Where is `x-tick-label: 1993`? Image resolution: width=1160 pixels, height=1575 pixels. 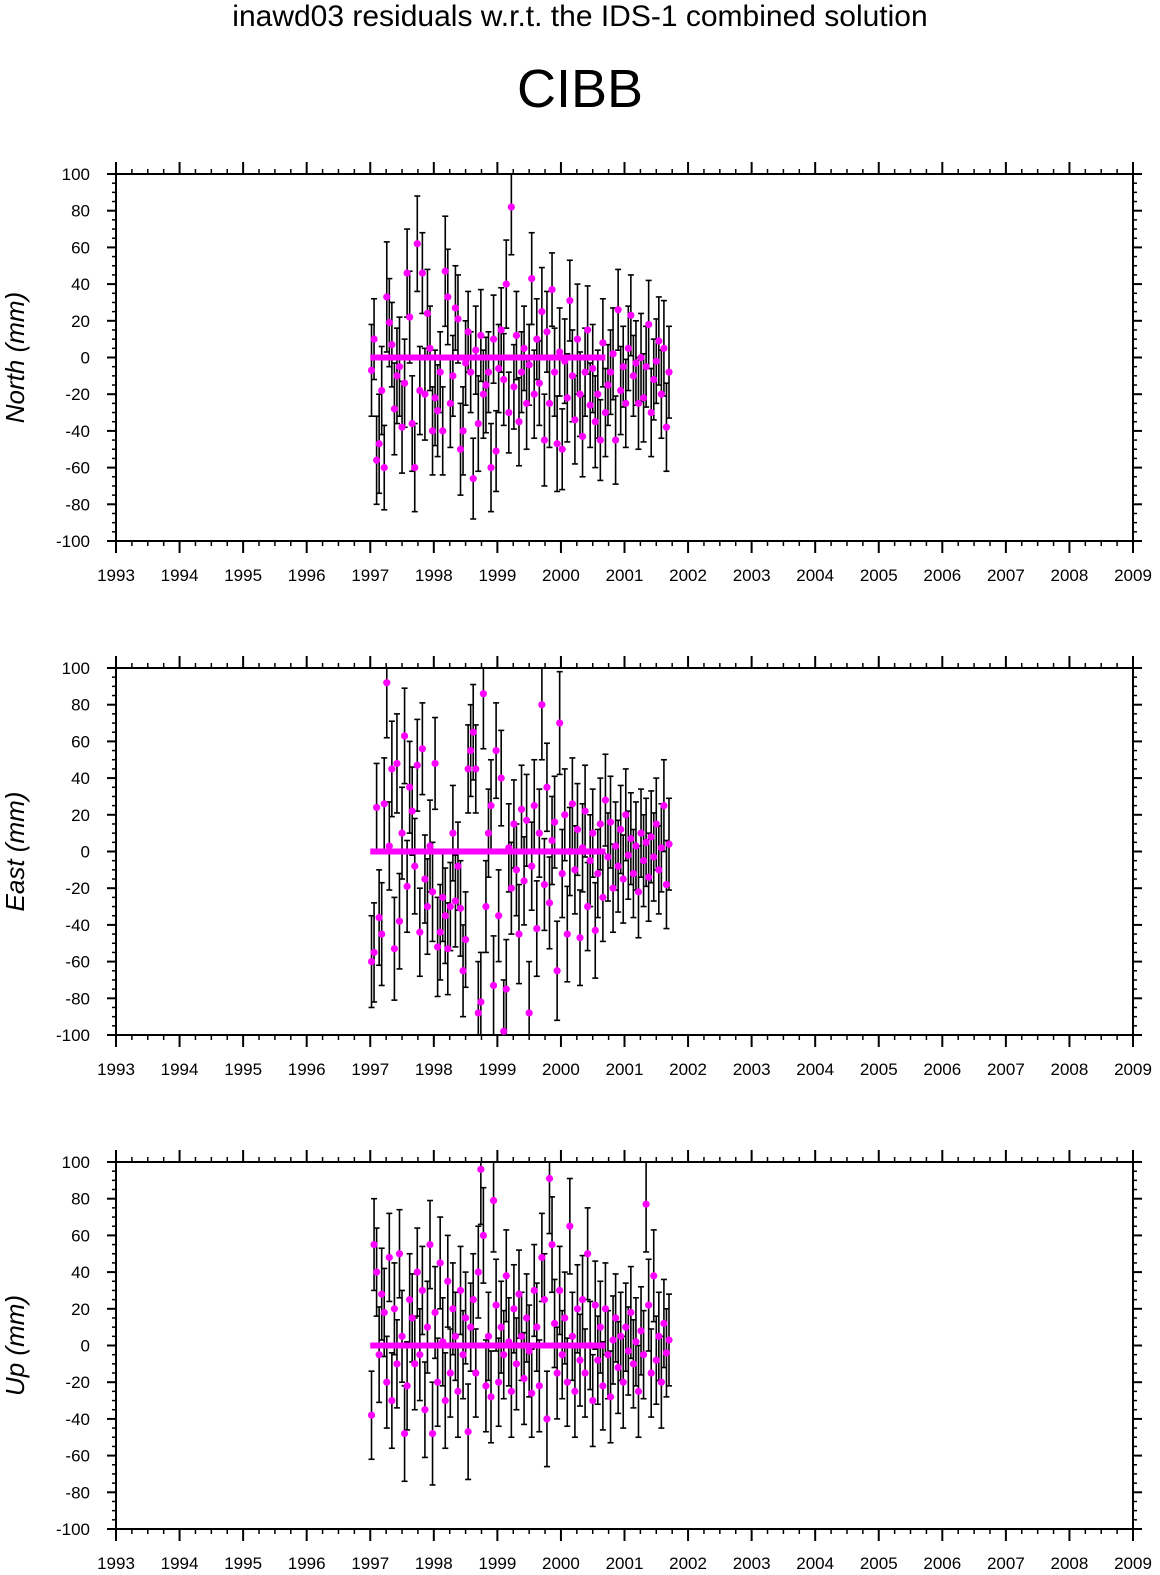 x-tick-label: 1993 is located at coordinates (116, 575).